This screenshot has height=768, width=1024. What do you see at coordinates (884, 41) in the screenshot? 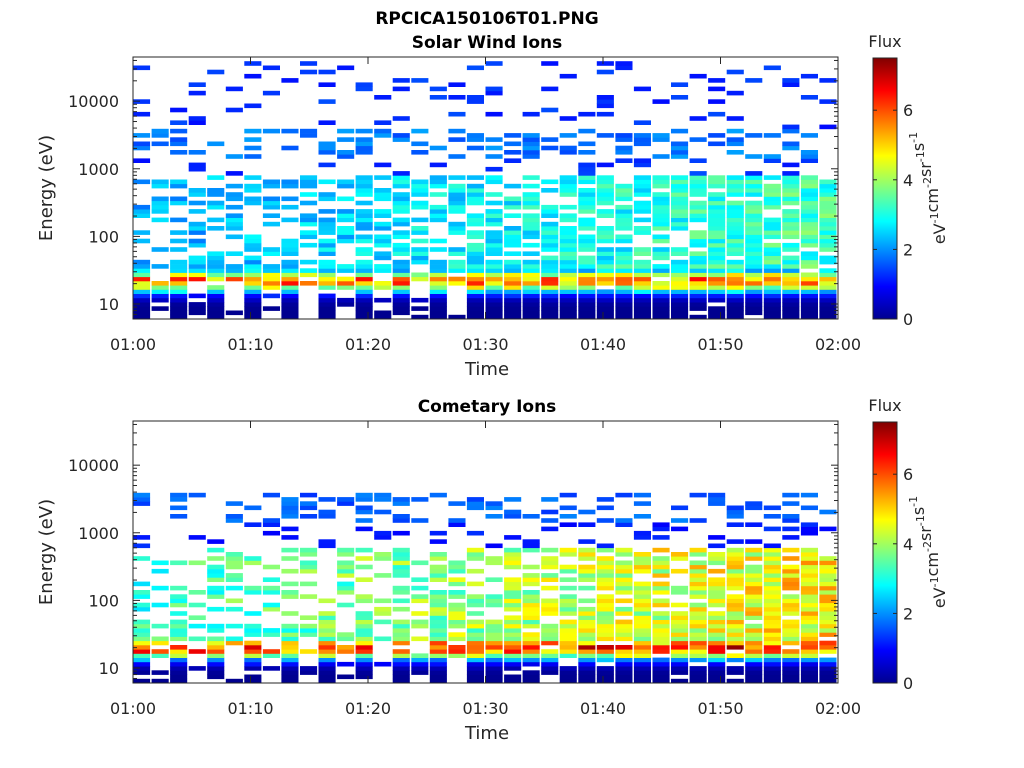
I see `colorbar-label: Flux` at bounding box center [884, 41].